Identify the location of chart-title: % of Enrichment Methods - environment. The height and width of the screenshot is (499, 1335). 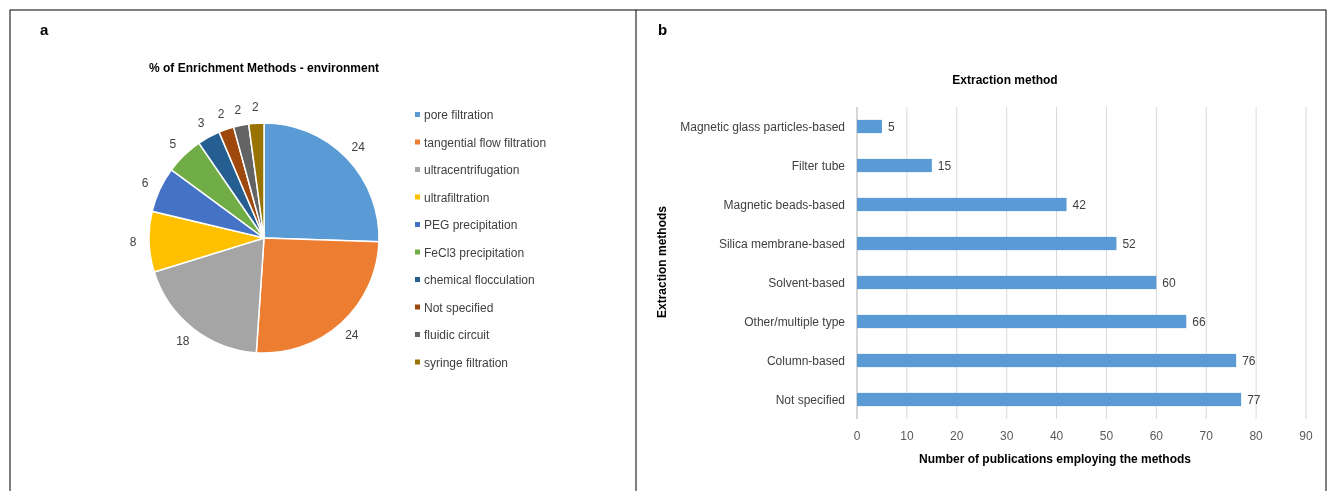
(264, 68).